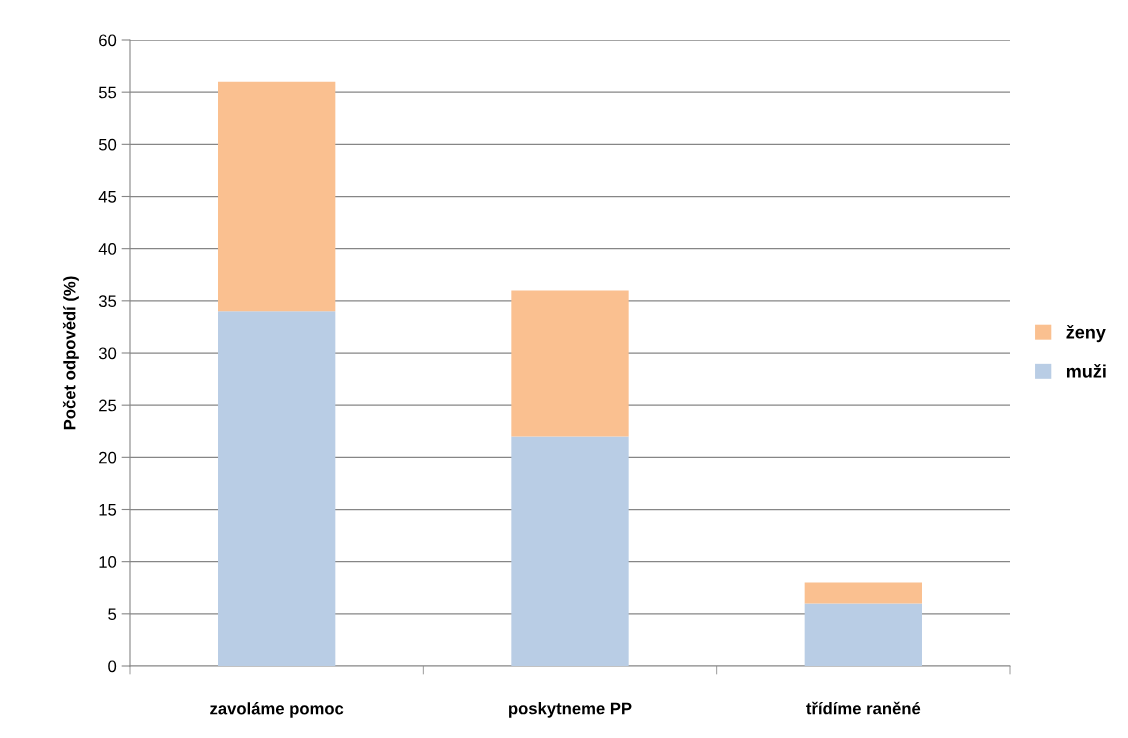  What do you see at coordinates (107, 197) in the screenshot?
I see `y-tick-label: 45` at bounding box center [107, 197].